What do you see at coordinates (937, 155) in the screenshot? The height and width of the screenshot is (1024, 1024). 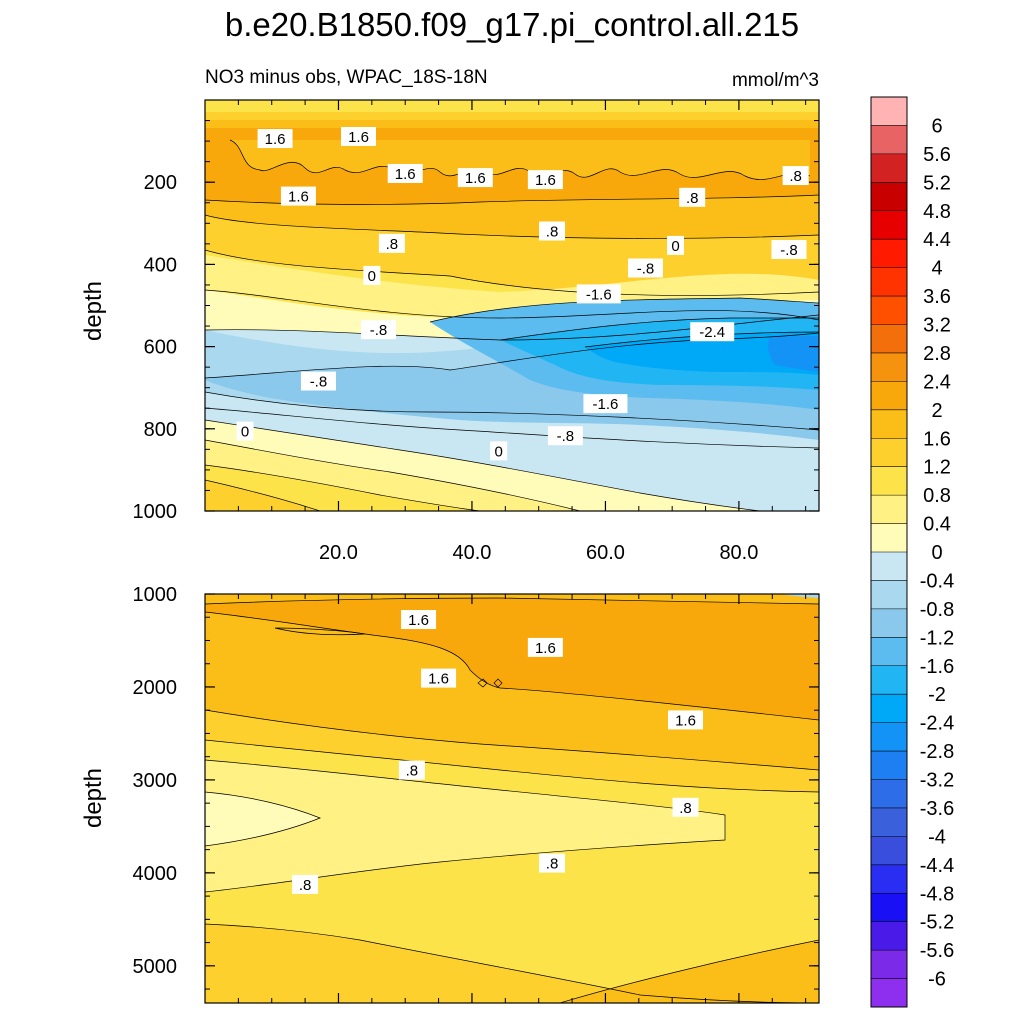 I see `colorbar-label: 5.6` at bounding box center [937, 155].